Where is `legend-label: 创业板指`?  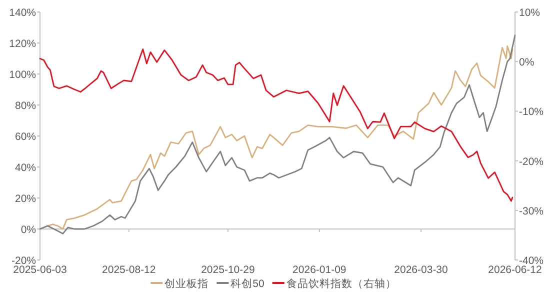
legend-label: 创业板指 is located at coordinates (186, 283).